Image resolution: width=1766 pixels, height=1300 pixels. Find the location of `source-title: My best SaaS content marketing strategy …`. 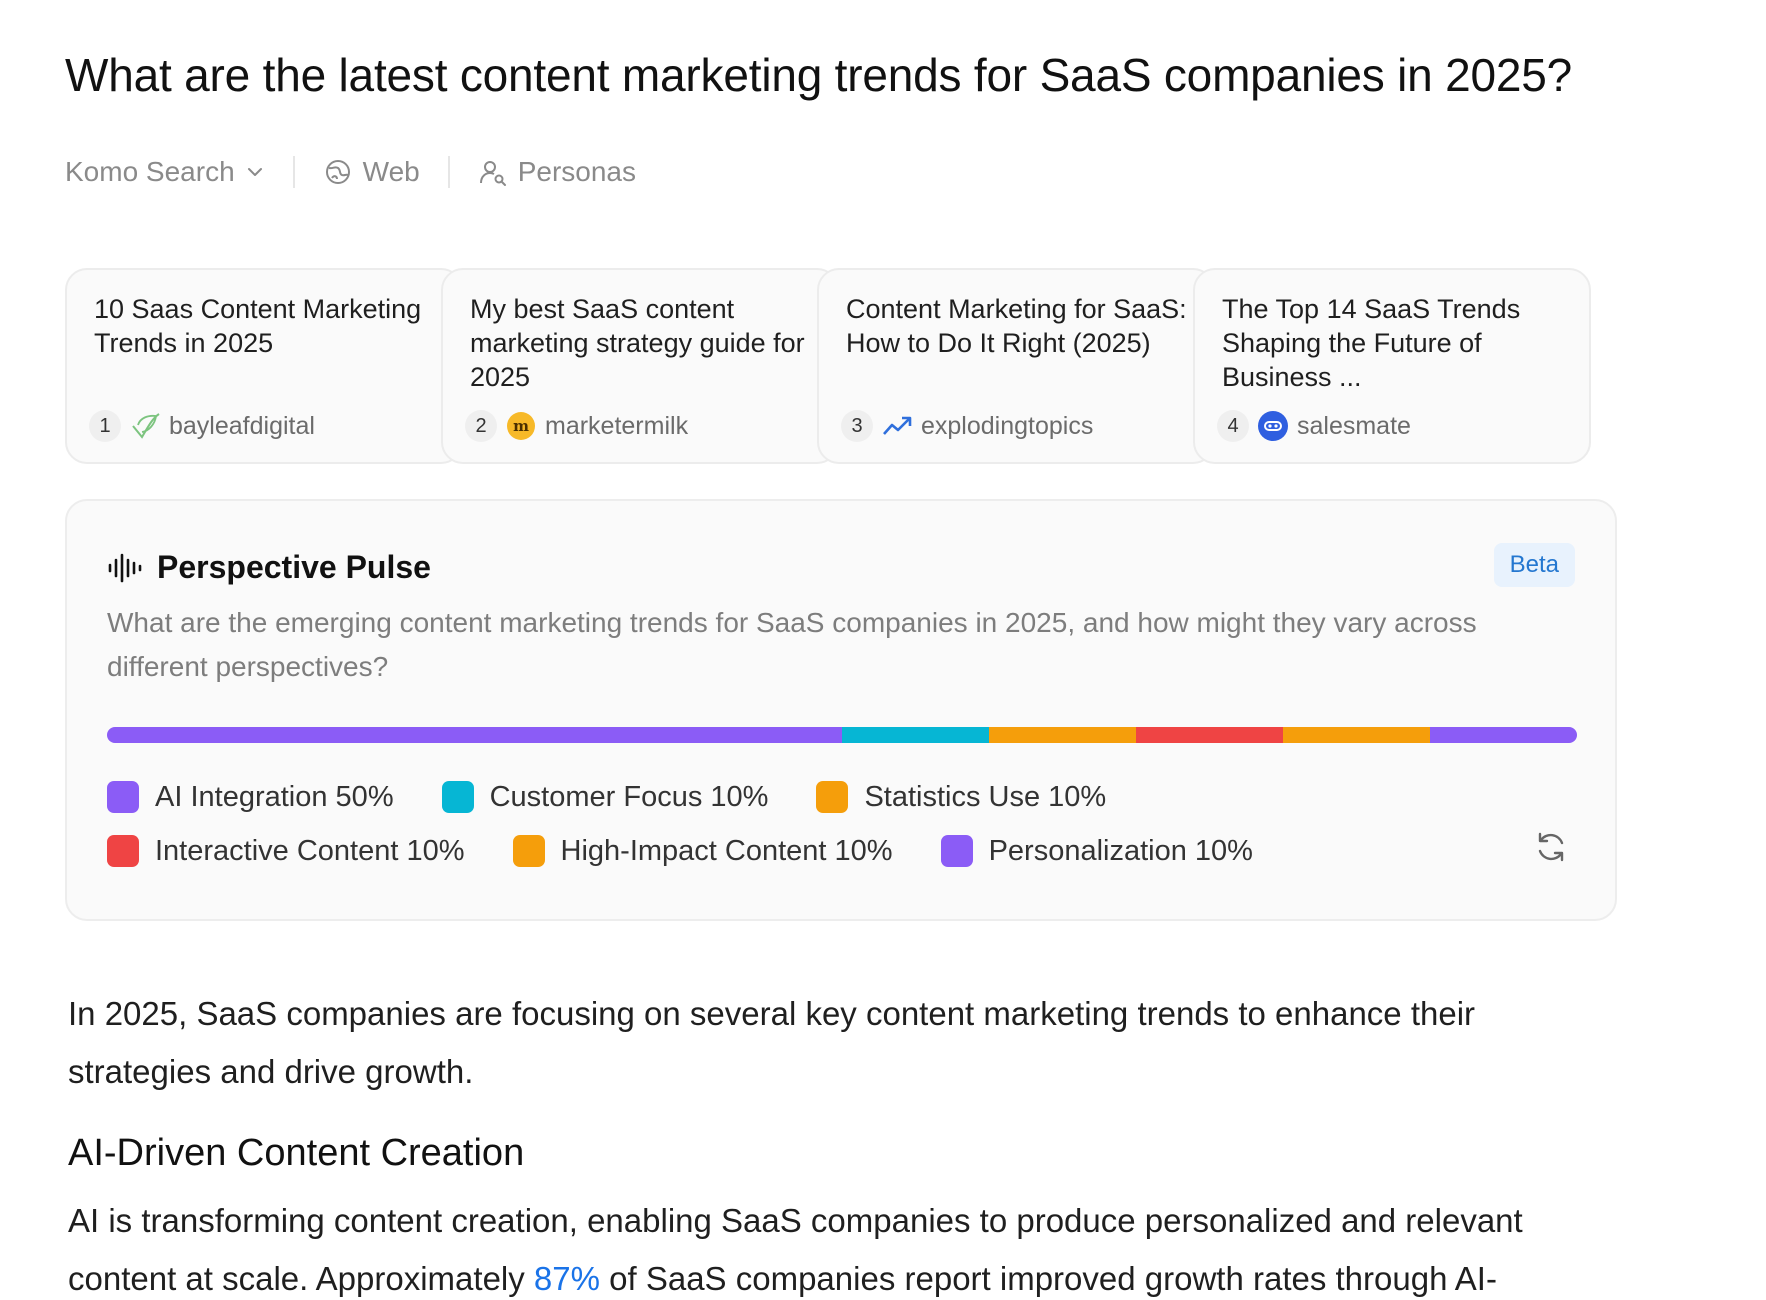

source-title: My best SaaS content marketing strategy … is located at coordinates (637, 343).